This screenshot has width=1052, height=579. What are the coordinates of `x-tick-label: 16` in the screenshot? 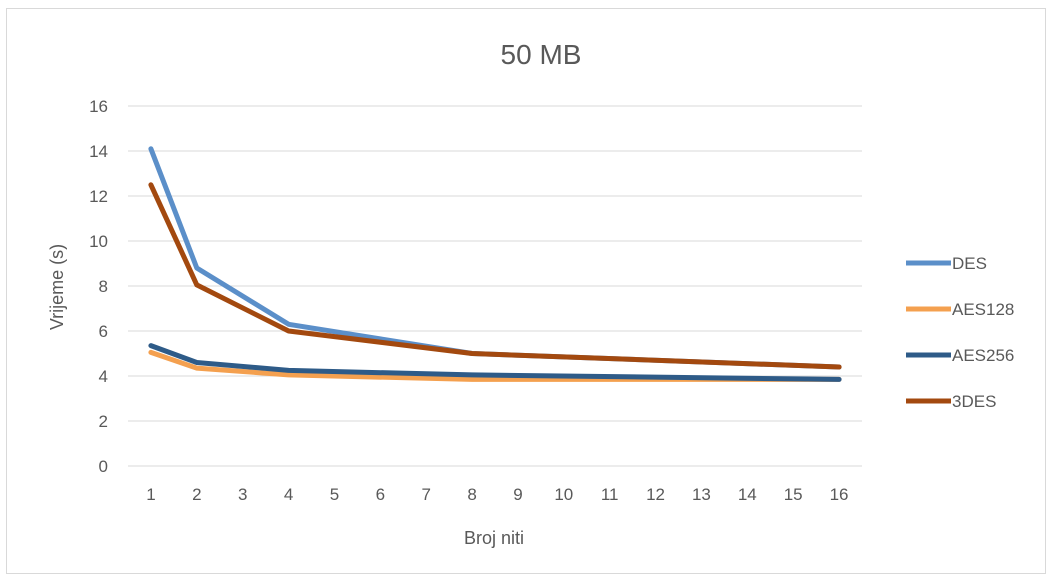 It's located at (839, 494).